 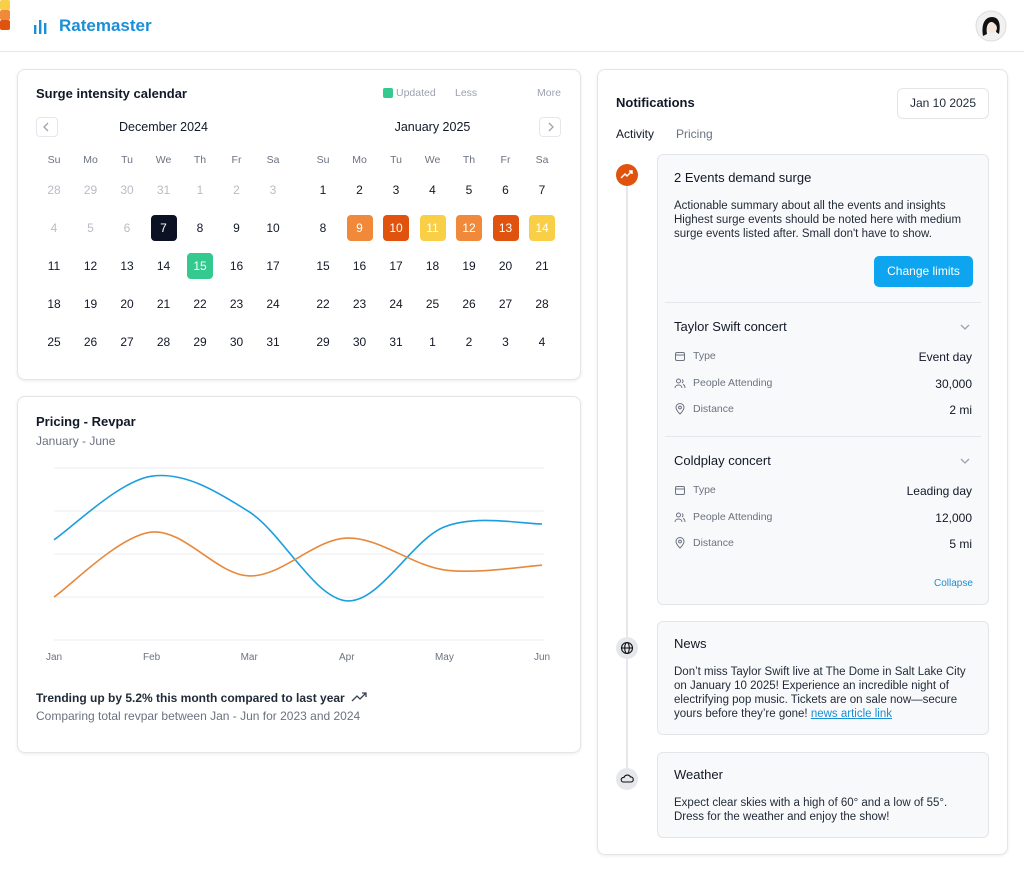 I want to click on field-icon, so click(x=680, y=517).